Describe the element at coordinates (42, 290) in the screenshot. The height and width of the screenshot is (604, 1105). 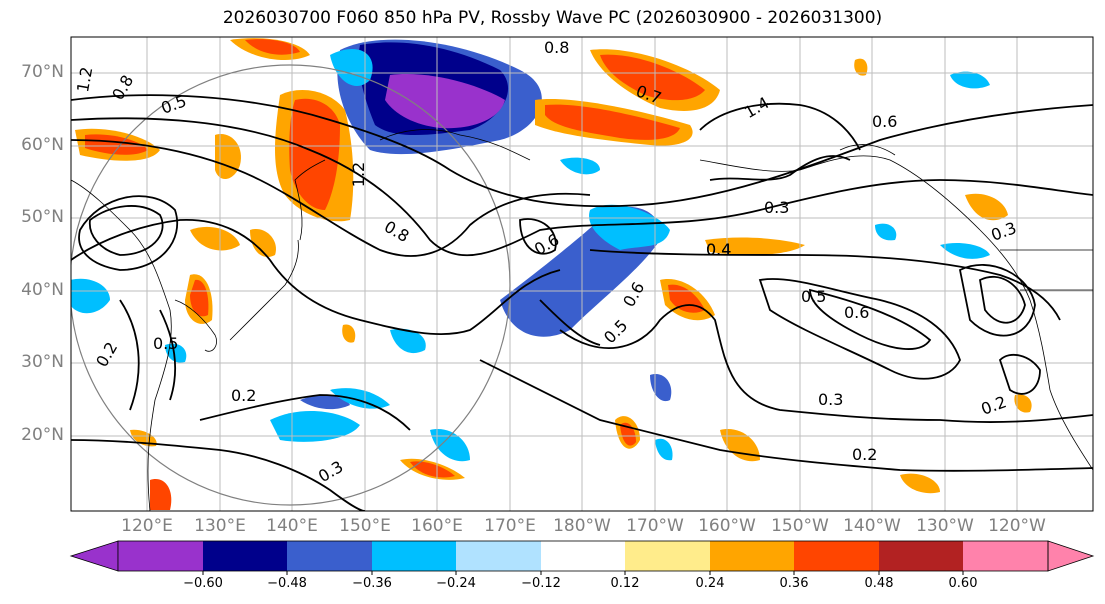
I see `lat-label: 40°N` at that location.